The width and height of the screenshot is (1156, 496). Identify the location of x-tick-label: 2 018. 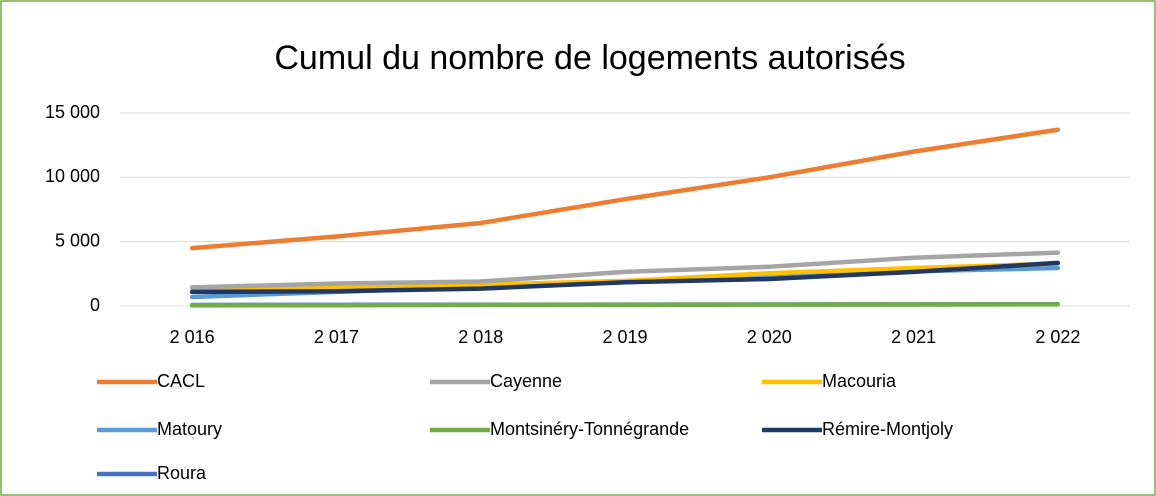
(480, 337).